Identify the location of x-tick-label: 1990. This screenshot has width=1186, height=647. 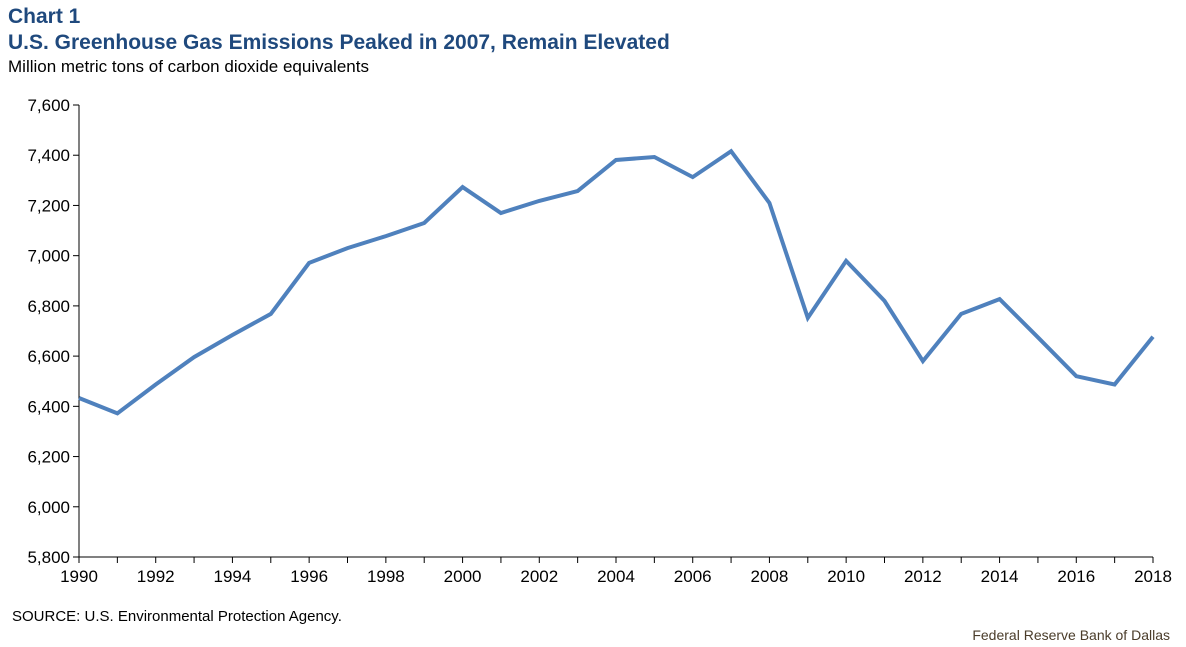
(79, 576).